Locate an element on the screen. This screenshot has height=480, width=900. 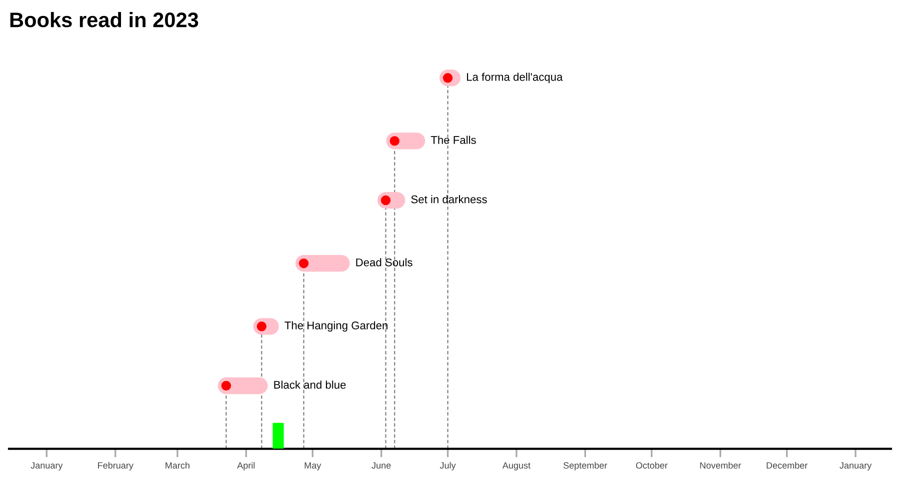
x-tick-label: September is located at coordinates (586, 466).